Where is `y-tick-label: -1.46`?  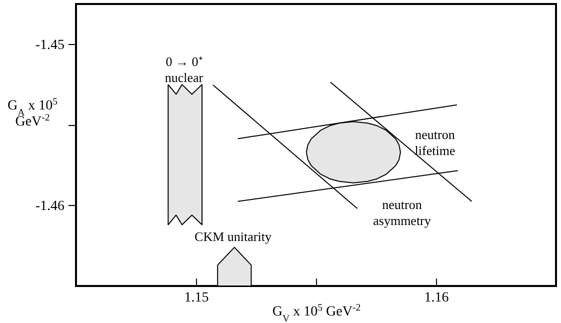
y-tick-label: -1.46 is located at coordinates (49, 206).